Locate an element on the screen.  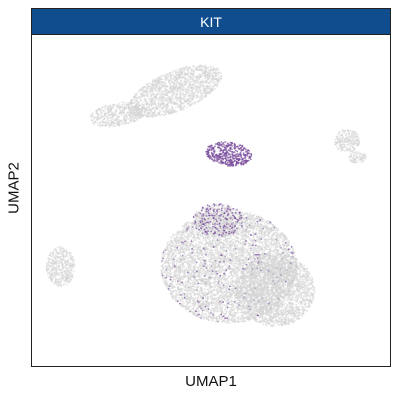
chart-title: KIT is located at coordinates (211, 21).